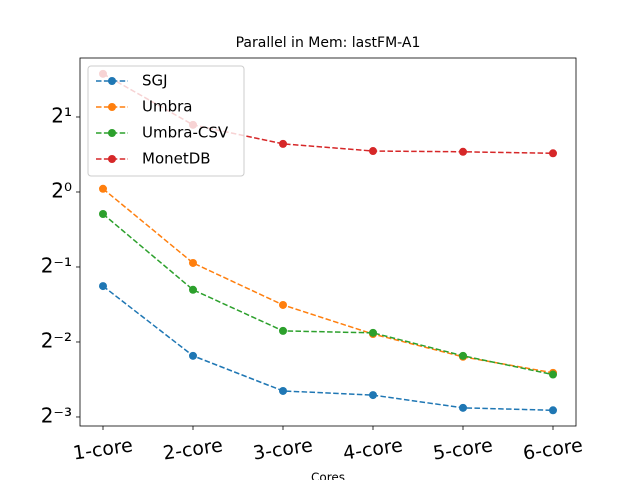 Image resolution: width=640 pixels, height=480 pixels. I want to click on y-tick-label: 2⁻³, so click(56, 415).